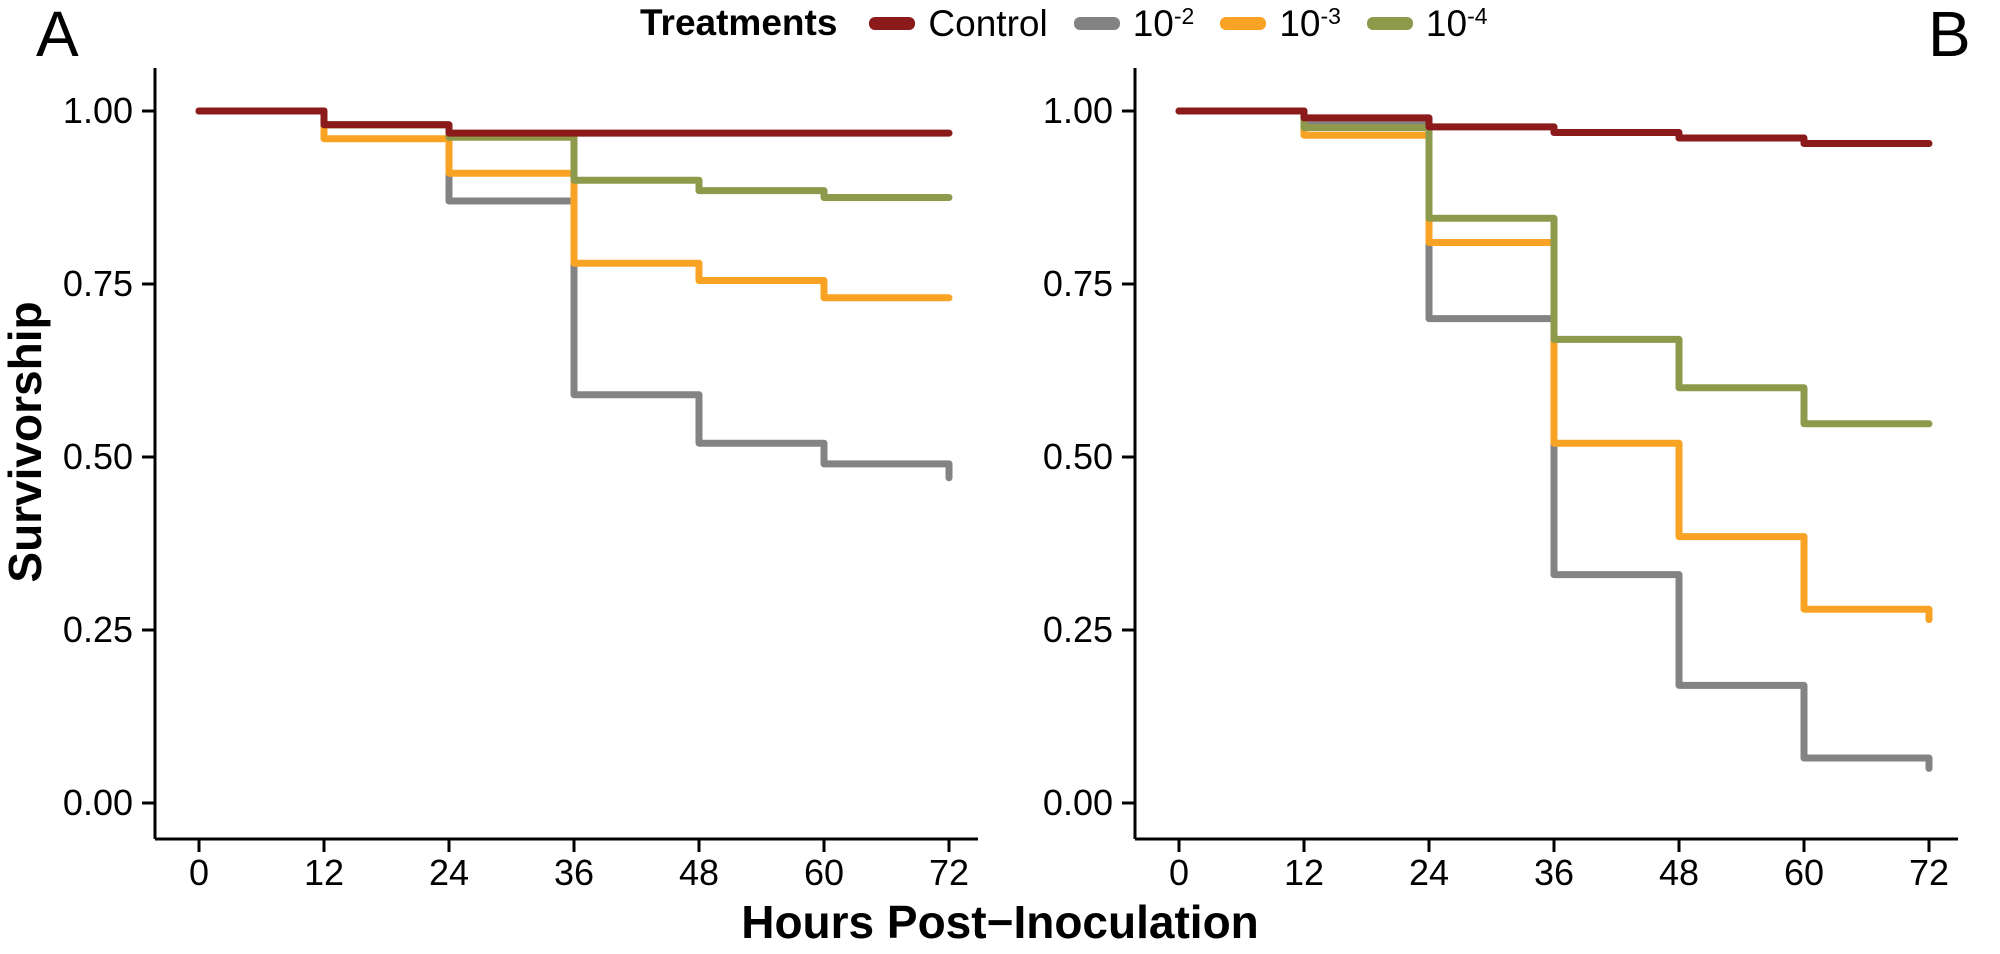  Describe the element at coordinates (1949, 35) in the screenshot. I see `panel-b-label: B` at that location.